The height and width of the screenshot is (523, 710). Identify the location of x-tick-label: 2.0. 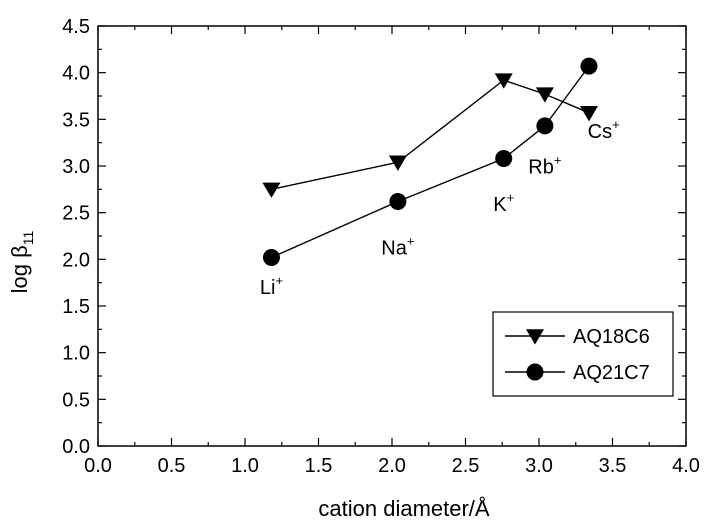
(392, 466).